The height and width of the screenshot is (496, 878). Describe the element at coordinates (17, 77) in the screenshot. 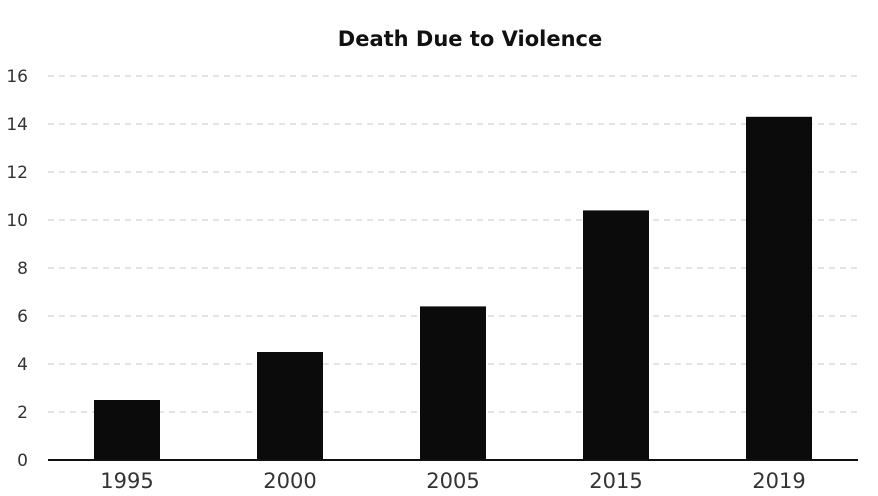

I see `y-tick-label: 16` at that location.